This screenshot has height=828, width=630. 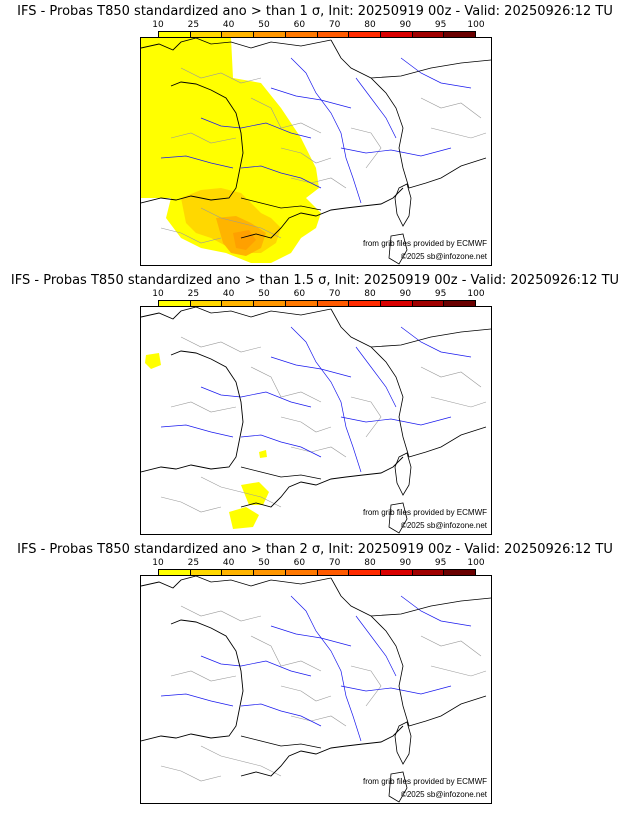 What do you see at coordinates (193, 25) in the screenshot?
I see `colorbar-tick-label: 25` at bounding box center [193, 25].